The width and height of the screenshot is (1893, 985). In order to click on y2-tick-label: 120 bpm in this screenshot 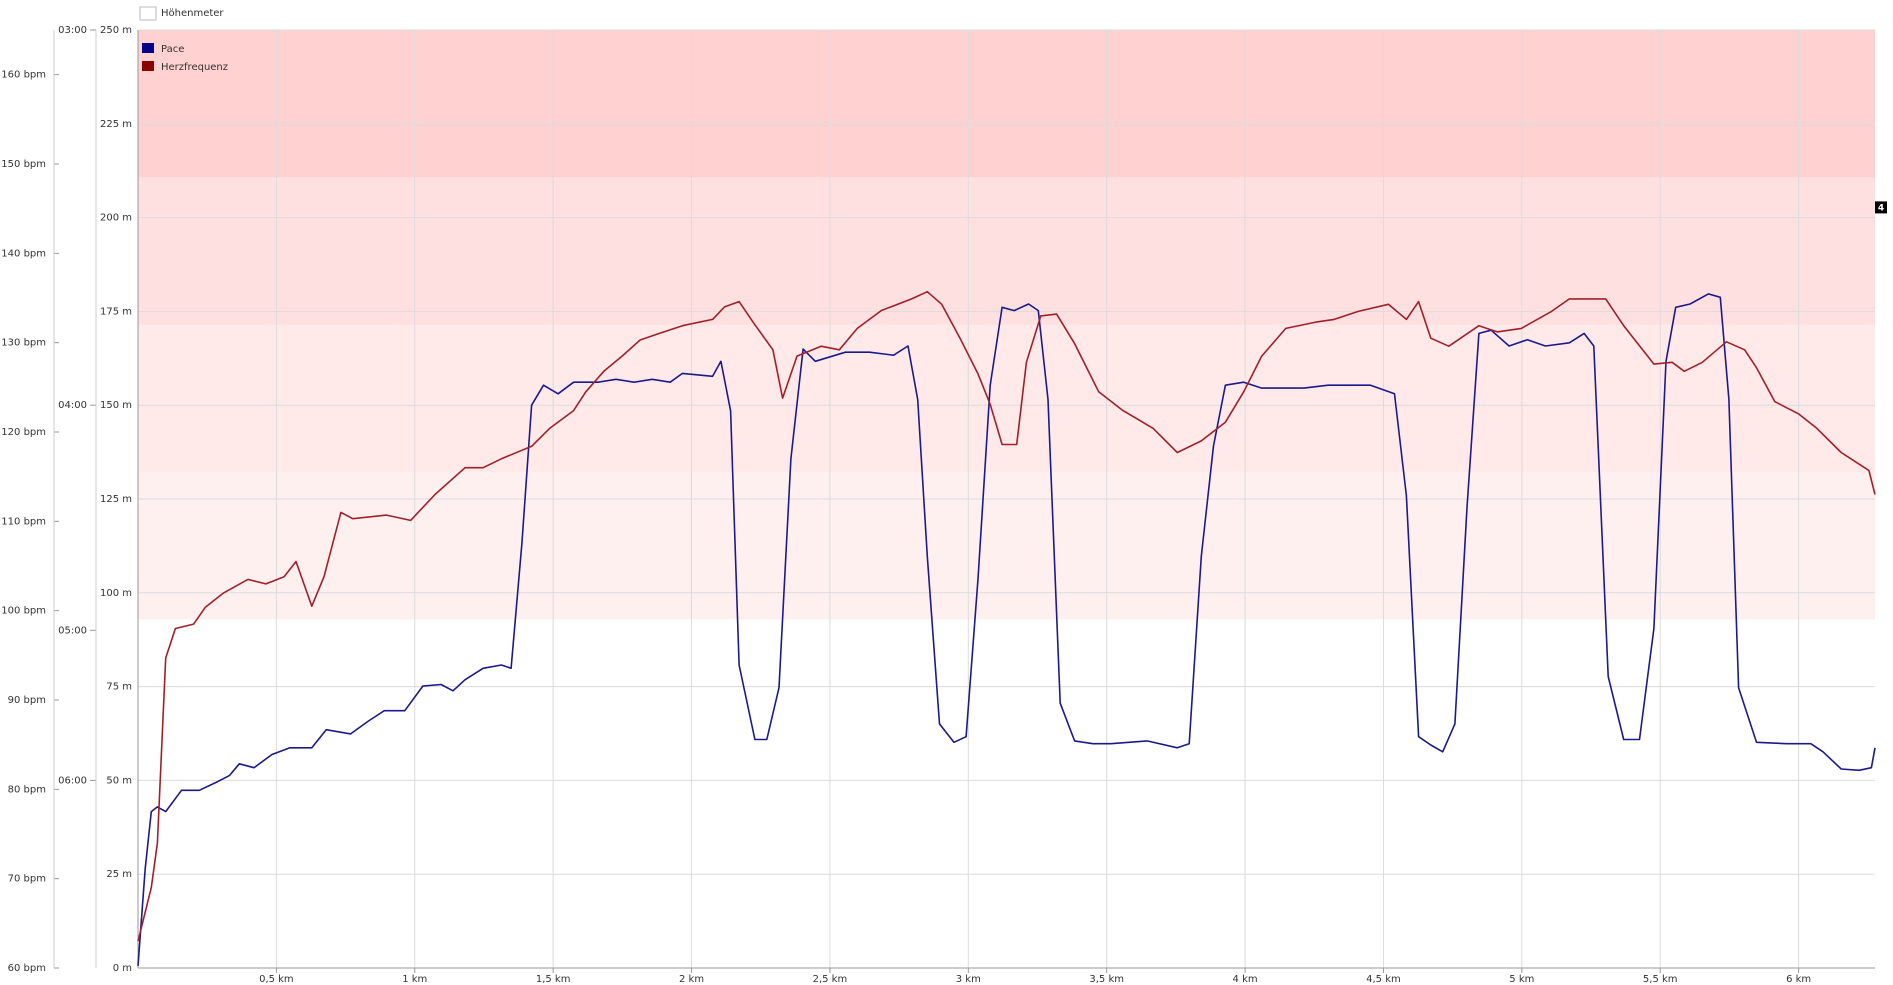, I will do `click(23, 432)`.